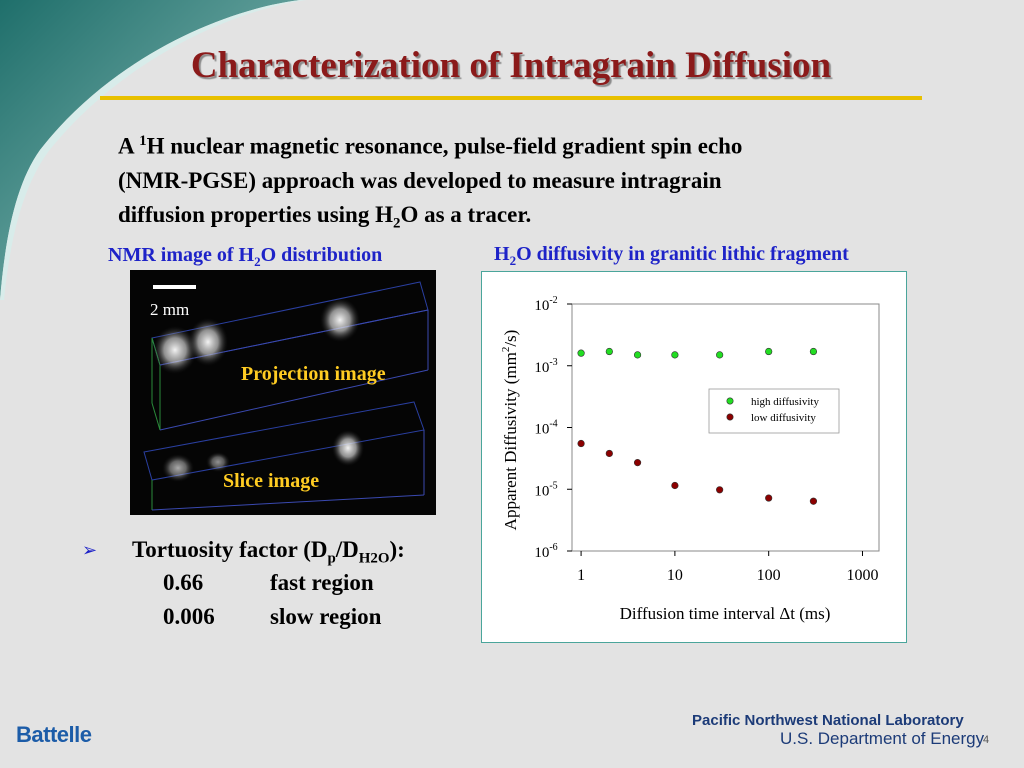 The width and height of the screenshot is (1024, 768). I want to click on tortuosity-heading: Tortuosity factor (Dp/DH2O):, so click(268, 552).